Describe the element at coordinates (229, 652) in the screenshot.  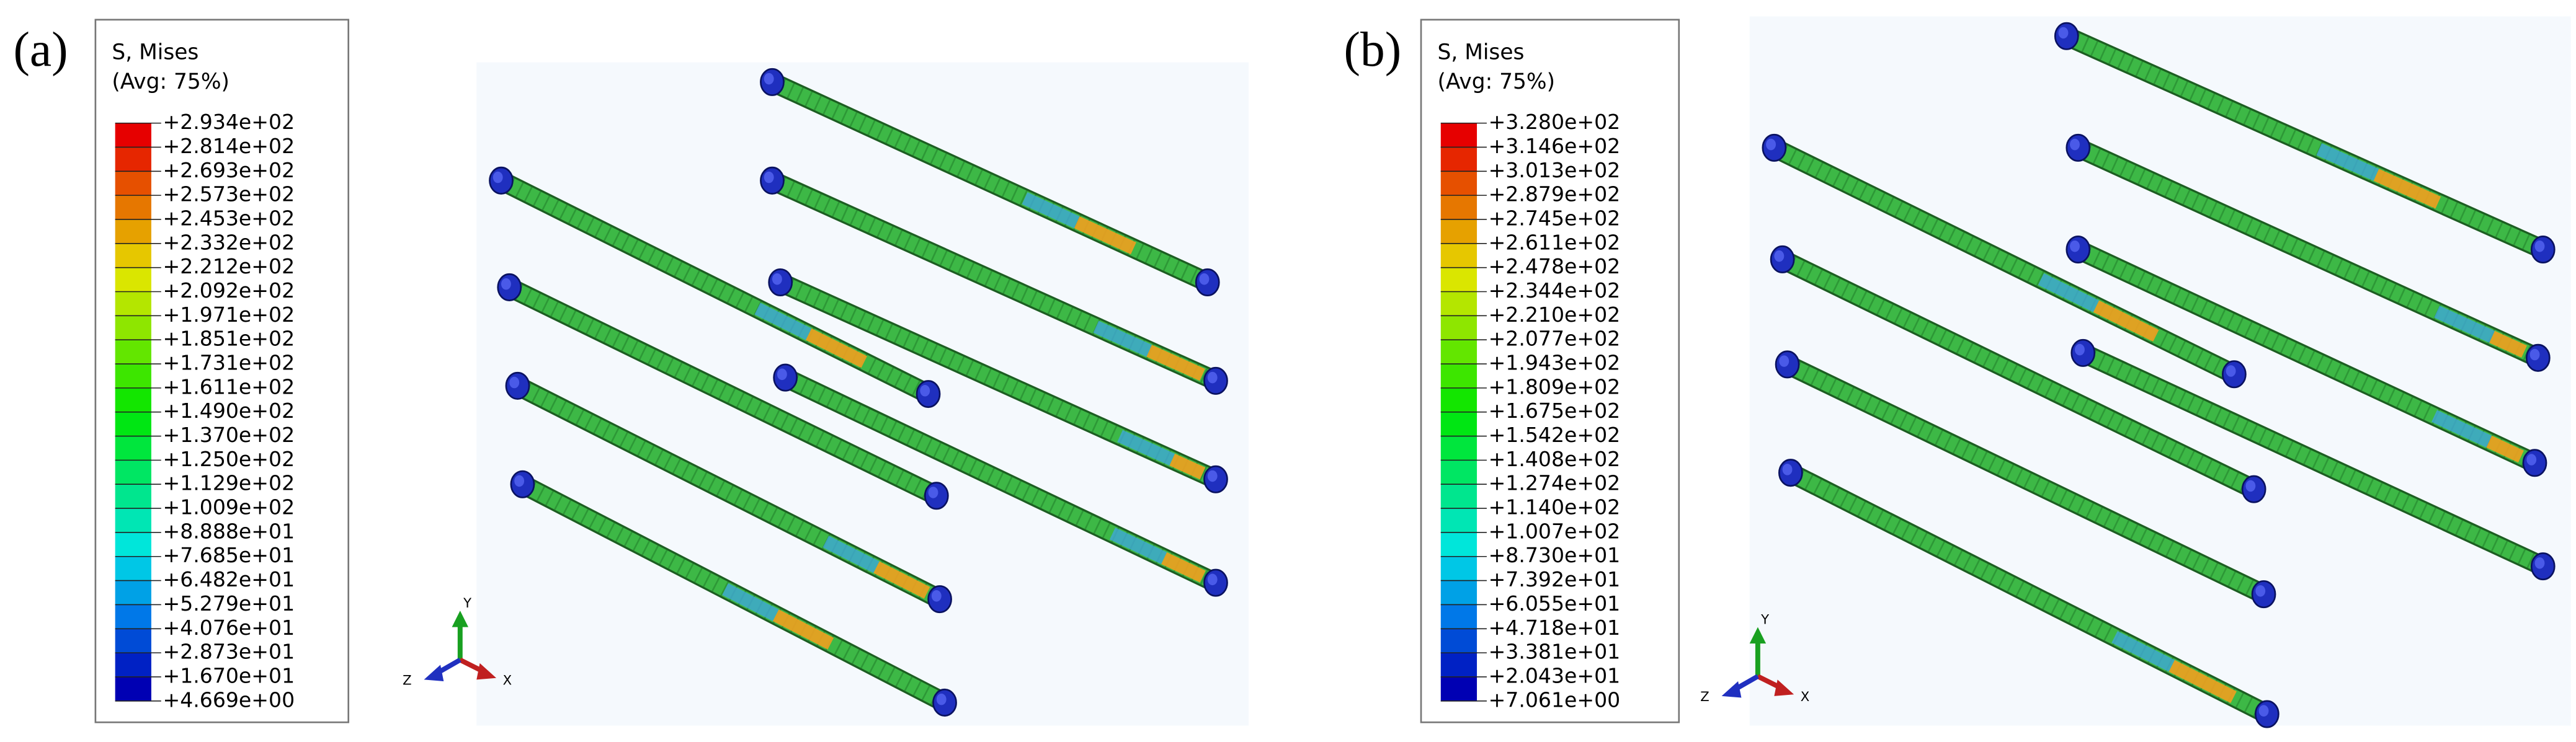
I see `legend-value: +2.873e+01` at that location.